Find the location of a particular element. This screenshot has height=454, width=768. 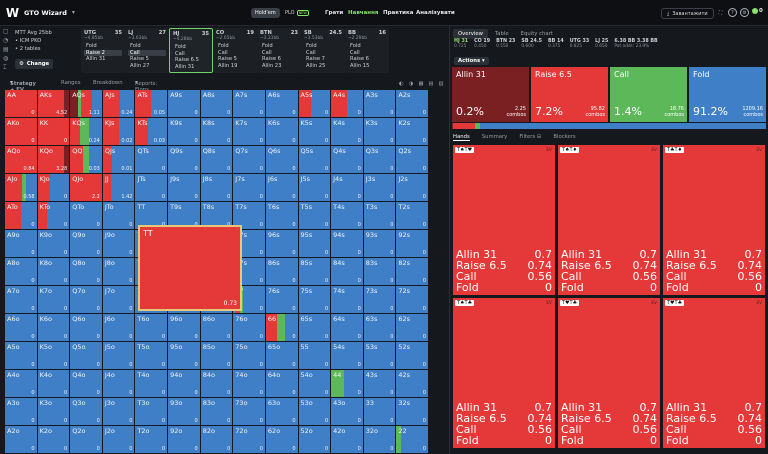

hand-cell-66: 66 0 is located at coordinates (282, 328).